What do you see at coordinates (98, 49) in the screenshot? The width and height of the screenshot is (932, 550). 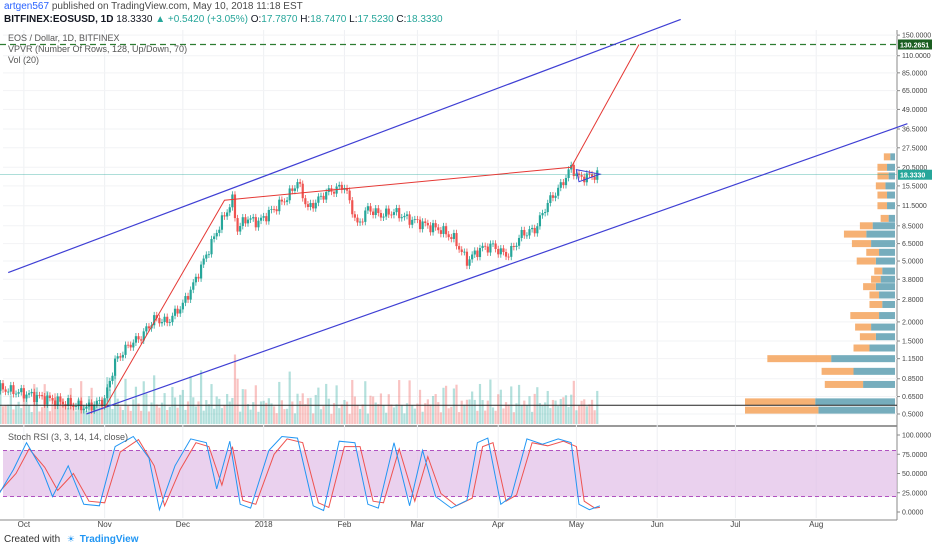 I see `vpvr-legend: VPVR (Number Of Rows, 128, Up/Down, 70)` at bounding box center [98, 49].